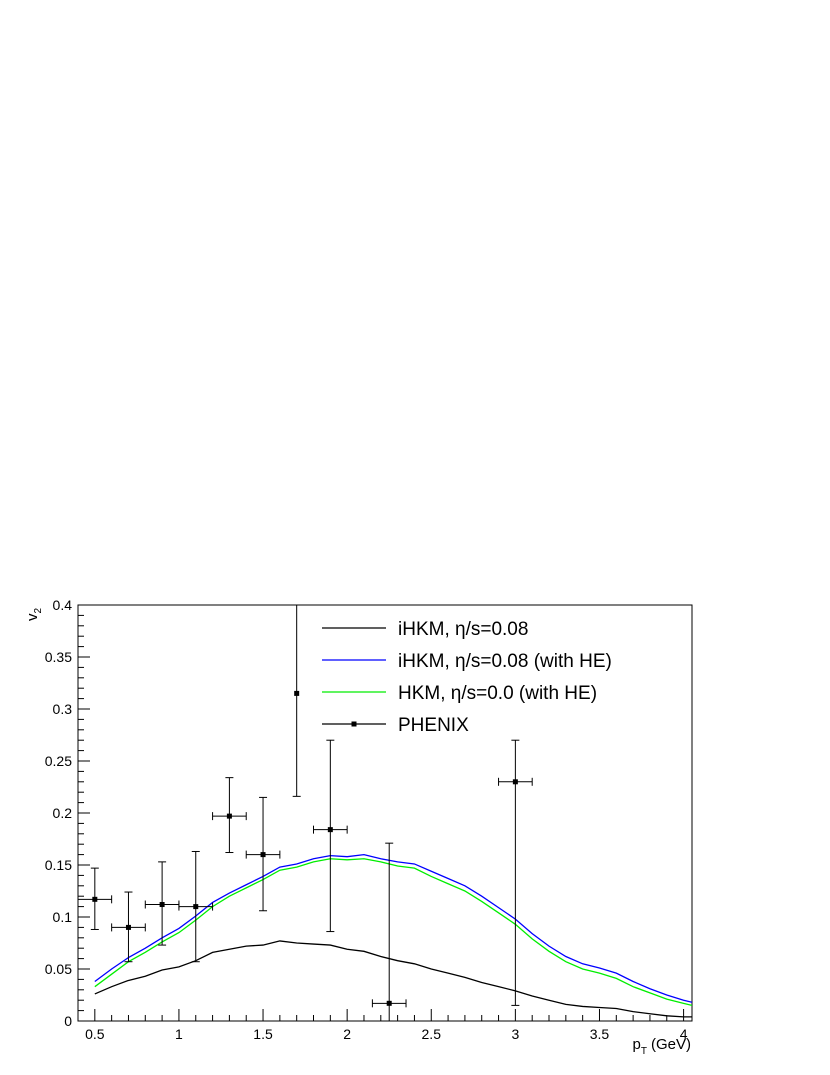 Image resolution: width=830 pixels, height=1075 pixels. What do you see at coordinates (644, 1051) in the screenshot?
I see `x-axis-title-sub: T` at bounding box center [644, 1051].